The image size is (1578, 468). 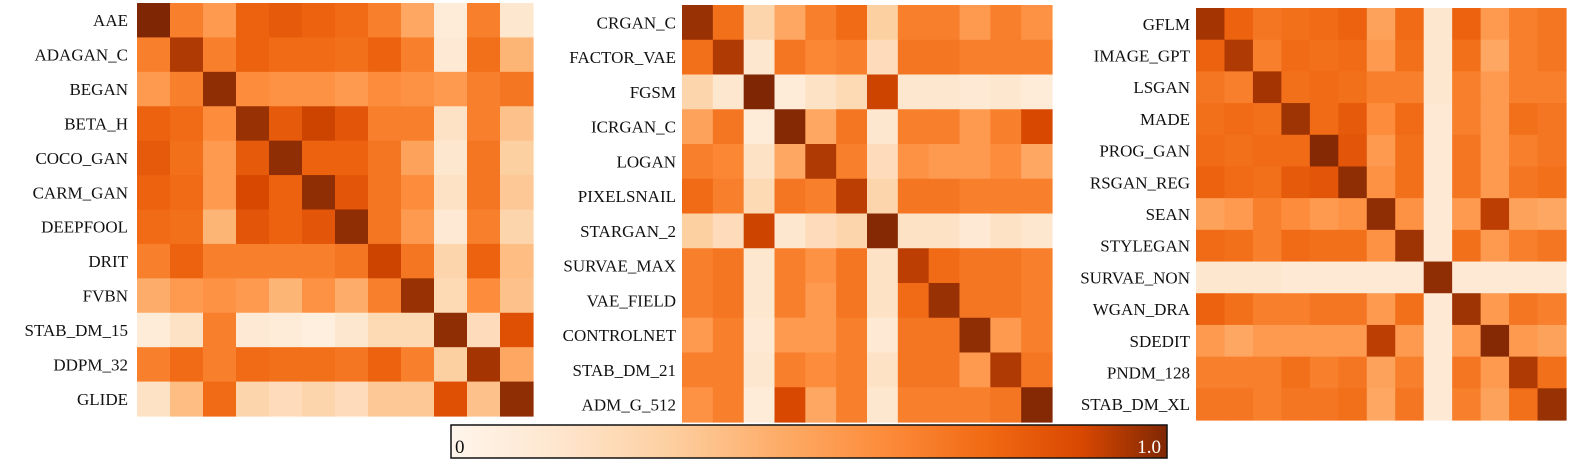 What do you see at coordinates (1149, 447) in the screenshot?
I see `colorbar-max-label: 1.0` at bounding box center [1149, 447].